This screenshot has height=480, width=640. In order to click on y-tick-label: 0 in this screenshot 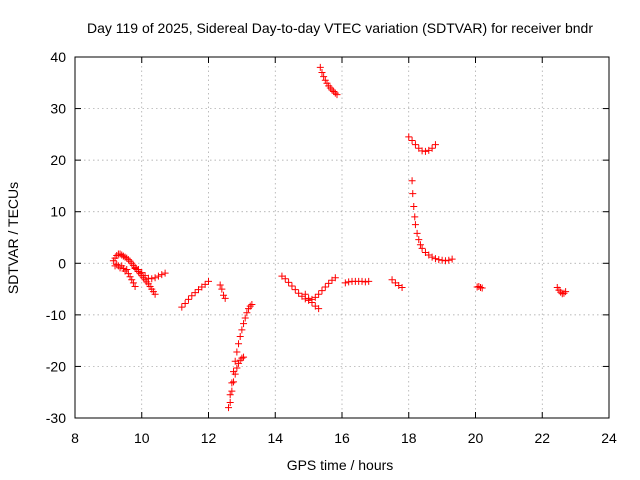, I will do `click(62, 263)`.